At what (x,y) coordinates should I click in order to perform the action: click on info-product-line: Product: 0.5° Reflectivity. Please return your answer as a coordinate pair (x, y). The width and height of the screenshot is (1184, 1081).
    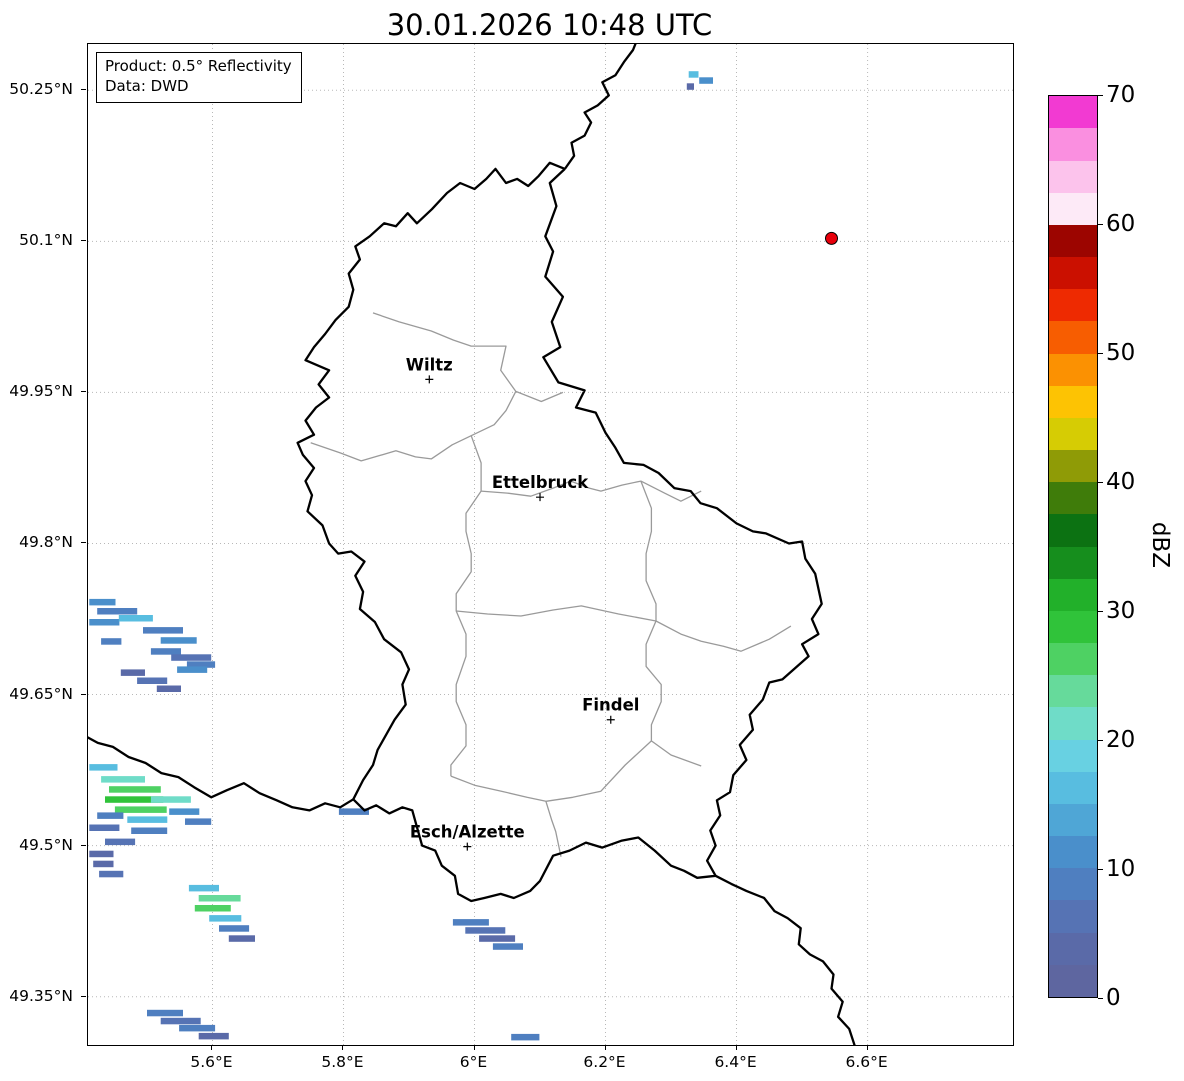
    Looking at the image, I should click on (198, 66).